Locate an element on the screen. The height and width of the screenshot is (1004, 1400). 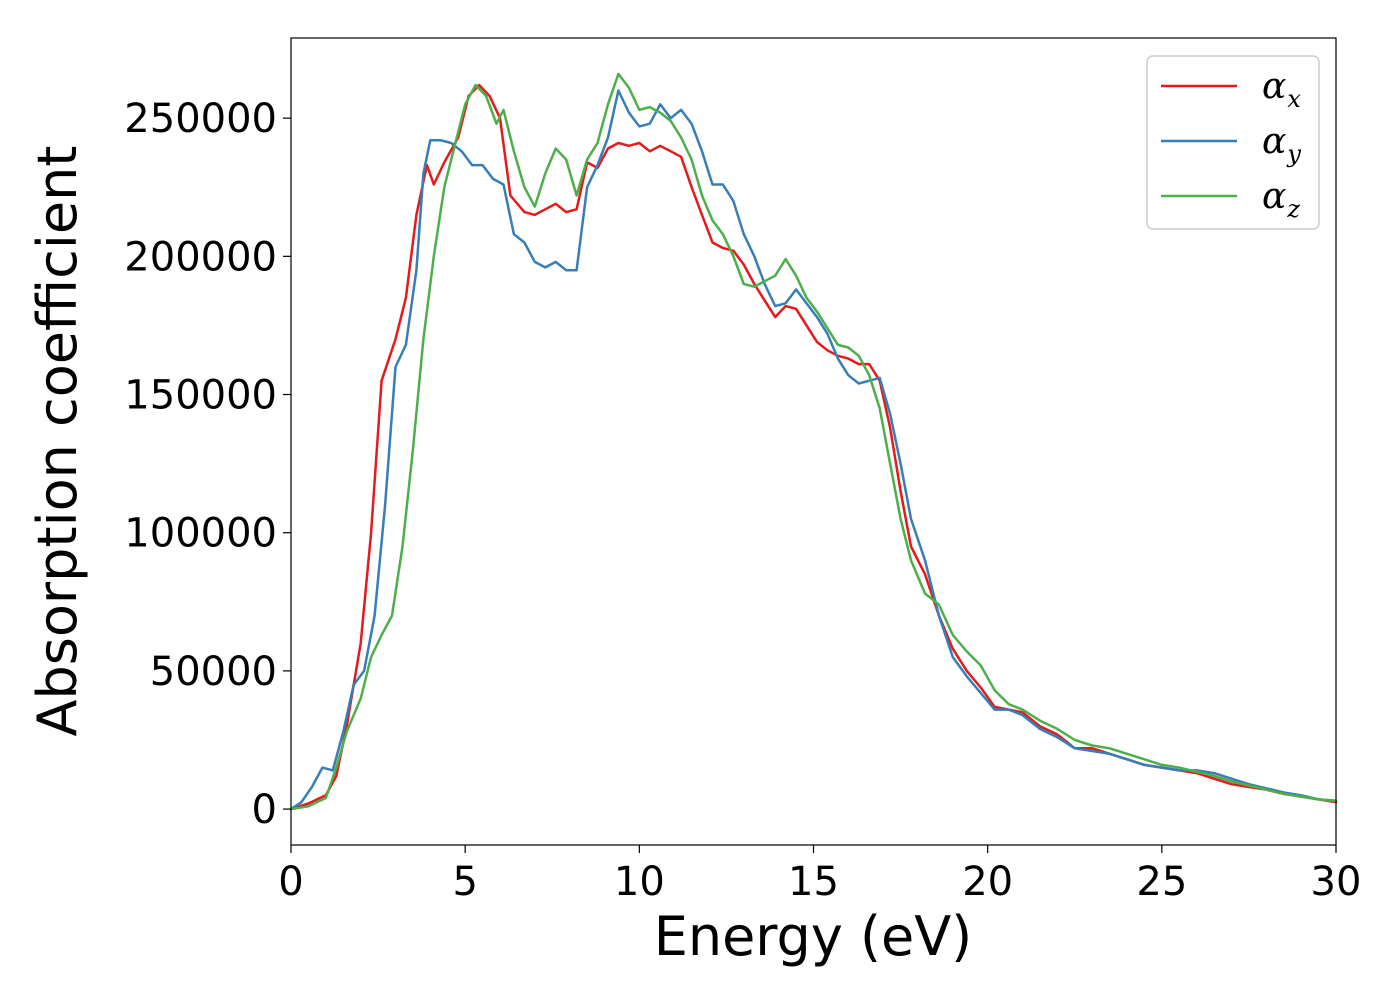
x-axis: 0 5 10 15 20 25 30 is located at coordinates (819, 875).